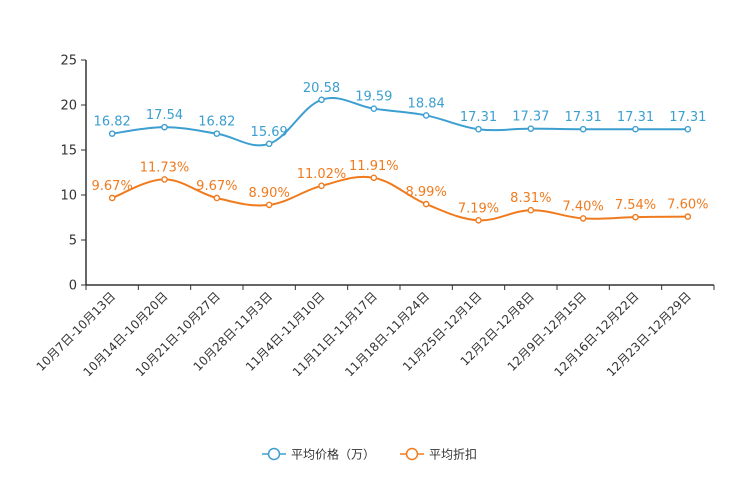  Describe the element at coordinates (530, 198) in the screenshot. I see `data-label: 8.31%` at that location.